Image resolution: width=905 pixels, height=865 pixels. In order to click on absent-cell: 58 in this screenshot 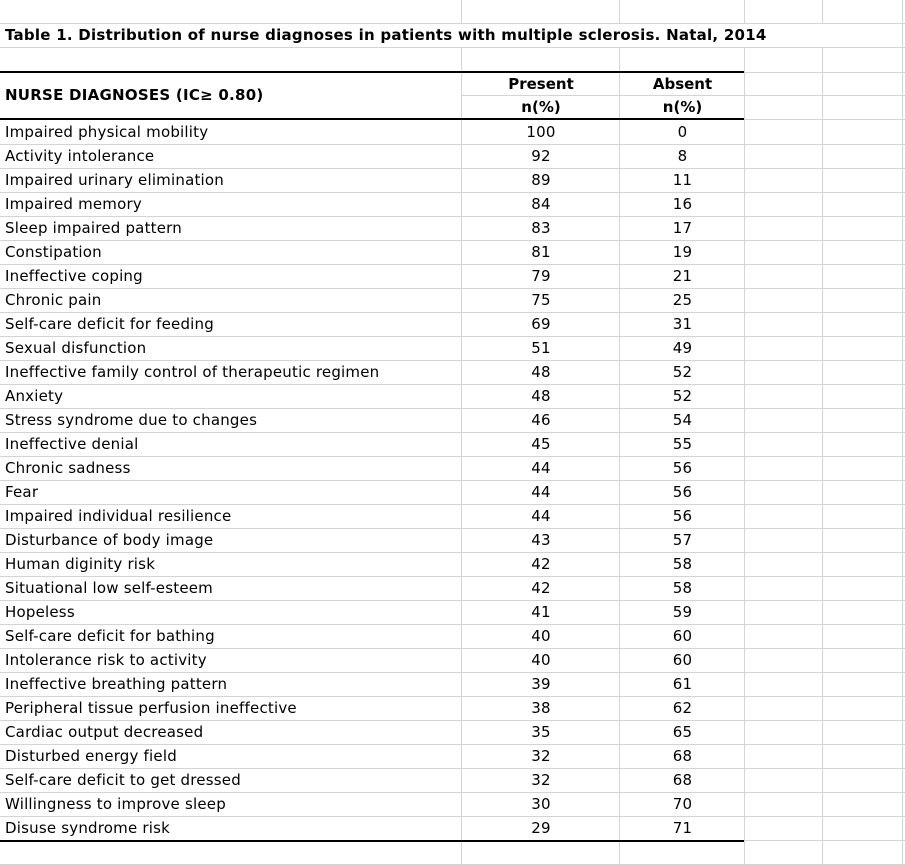, I will do `click(682, 564)`.